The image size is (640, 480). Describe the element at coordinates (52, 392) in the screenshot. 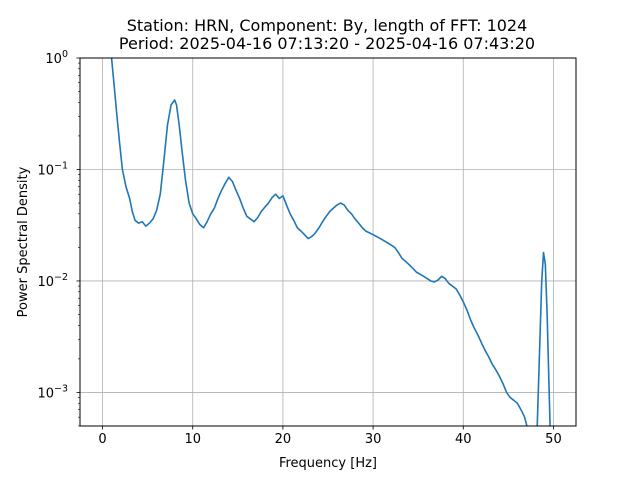

I see `y-tick-label: 10⁻³` at that location.